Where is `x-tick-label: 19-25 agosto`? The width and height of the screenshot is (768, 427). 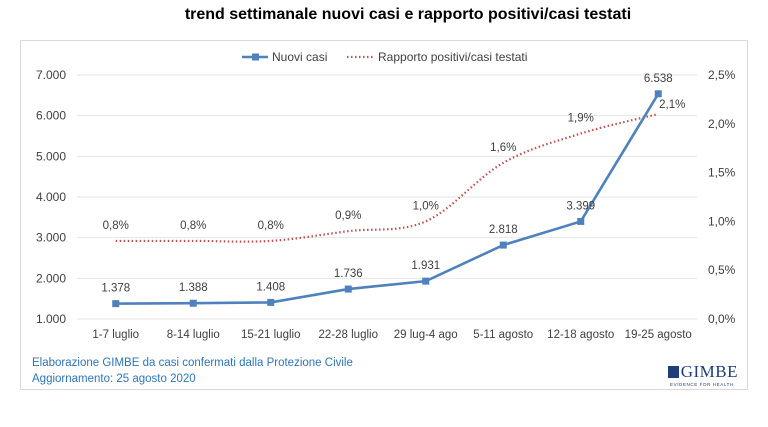 x-tick-label: 19-25 agosto is located at coordinates (658, 335).